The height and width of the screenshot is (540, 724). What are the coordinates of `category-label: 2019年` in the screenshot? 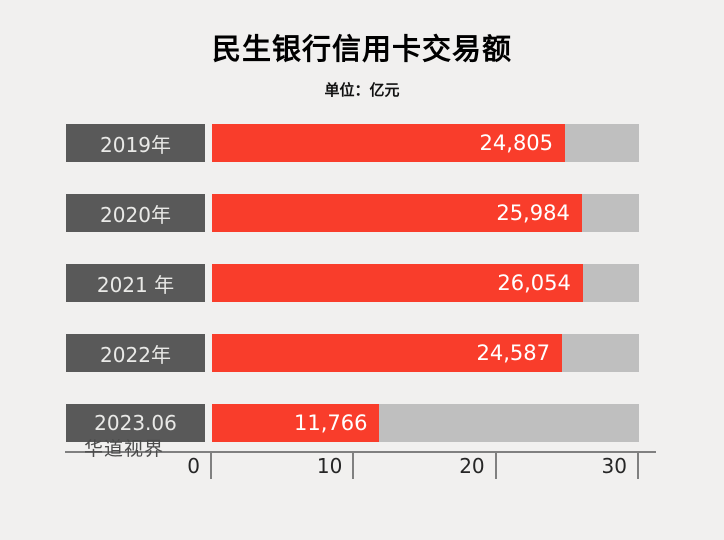 It's located at (135, 144).